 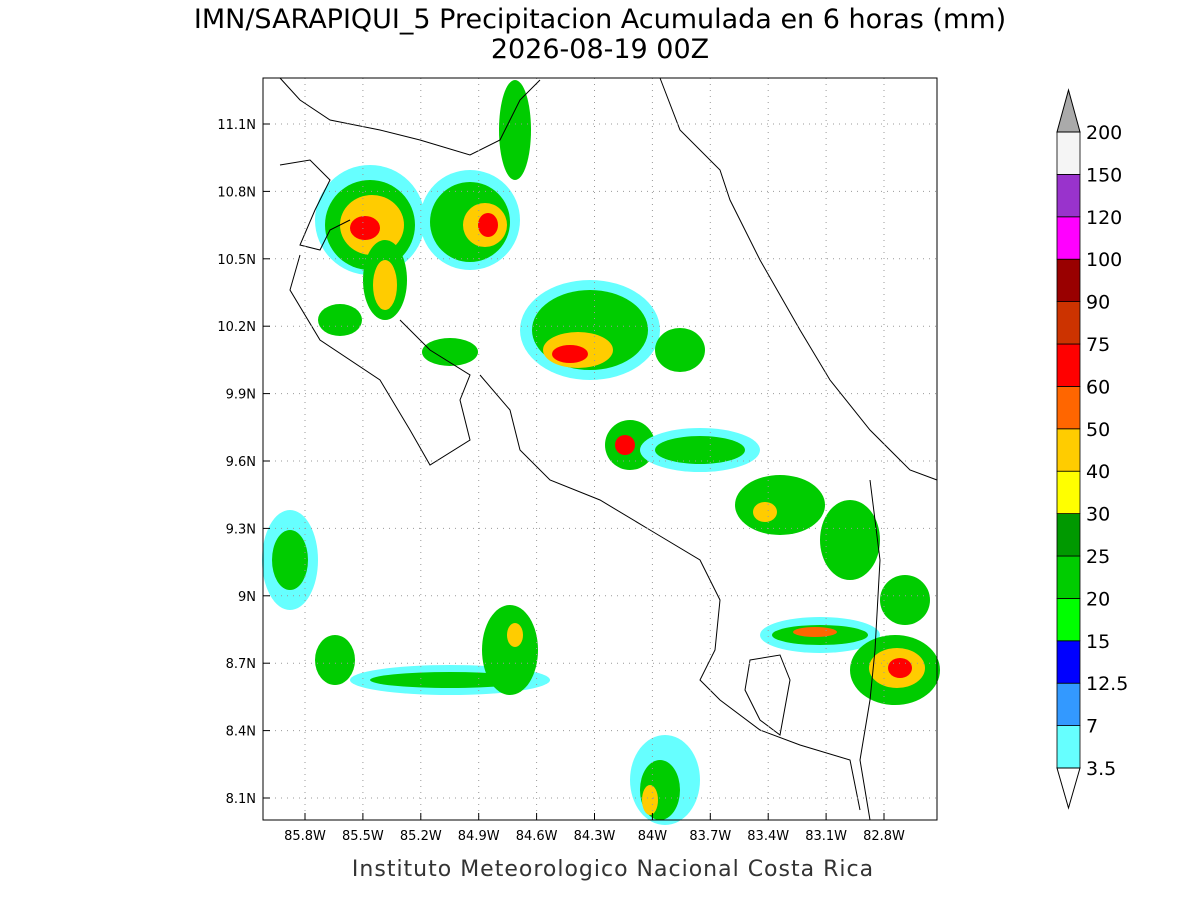 I want to click on lat-label: 10.5N, so click(x=236, y=260).